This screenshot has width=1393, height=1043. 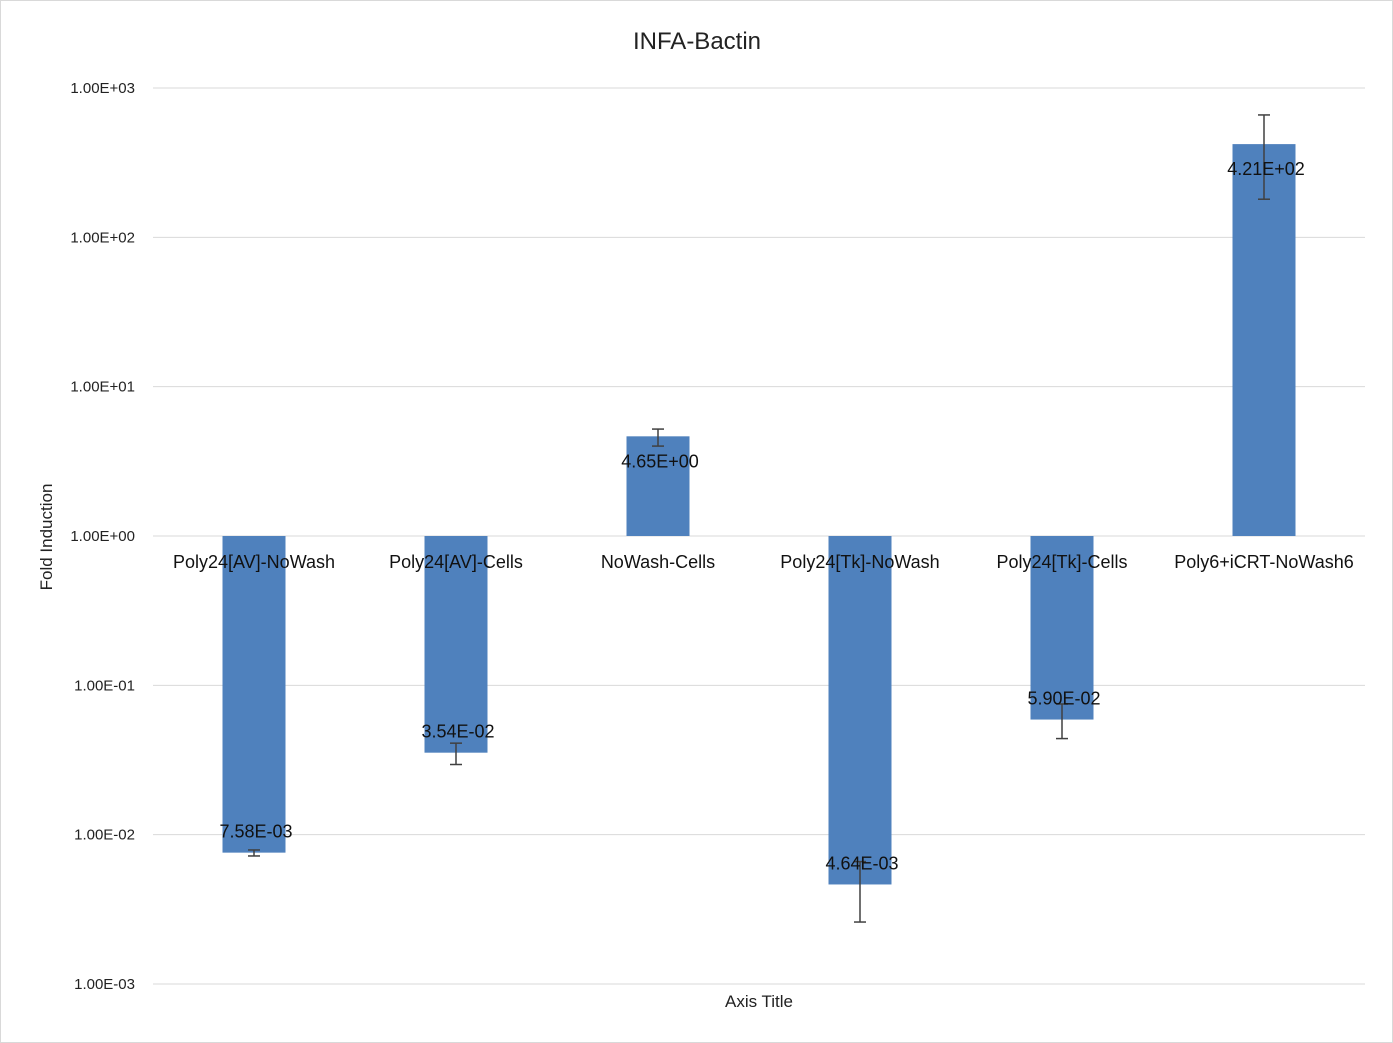 I want to click on data-label: 7.58E-03, so click(x=255, y=832).